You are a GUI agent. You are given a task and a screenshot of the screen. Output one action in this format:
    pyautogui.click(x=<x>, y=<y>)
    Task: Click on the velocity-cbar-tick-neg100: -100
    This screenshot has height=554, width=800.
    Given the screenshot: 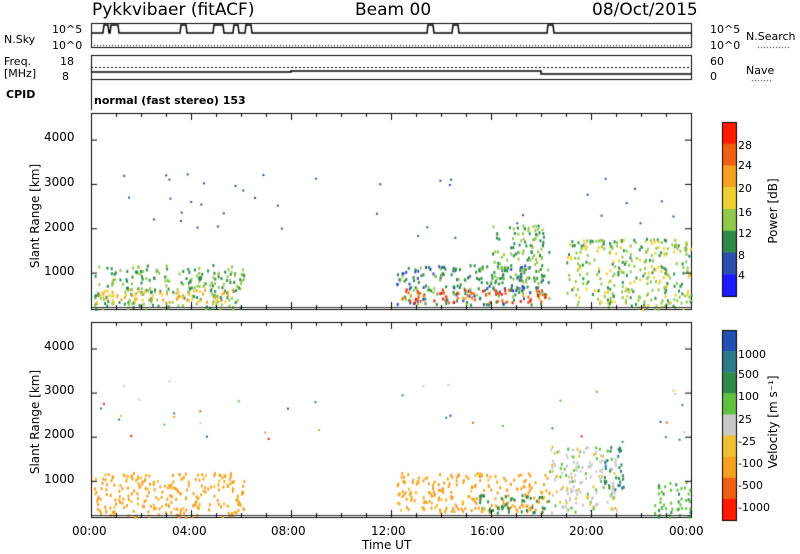 What is the action you would take?
    pyautogui.click(x=750, y=463)
    